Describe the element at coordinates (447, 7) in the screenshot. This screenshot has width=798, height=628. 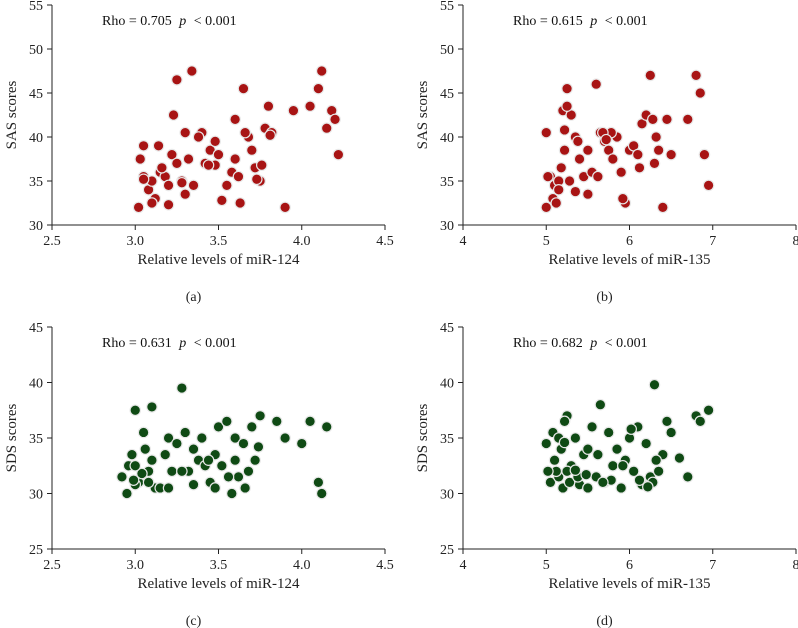
I see `y-tick-label: 55` at that location.